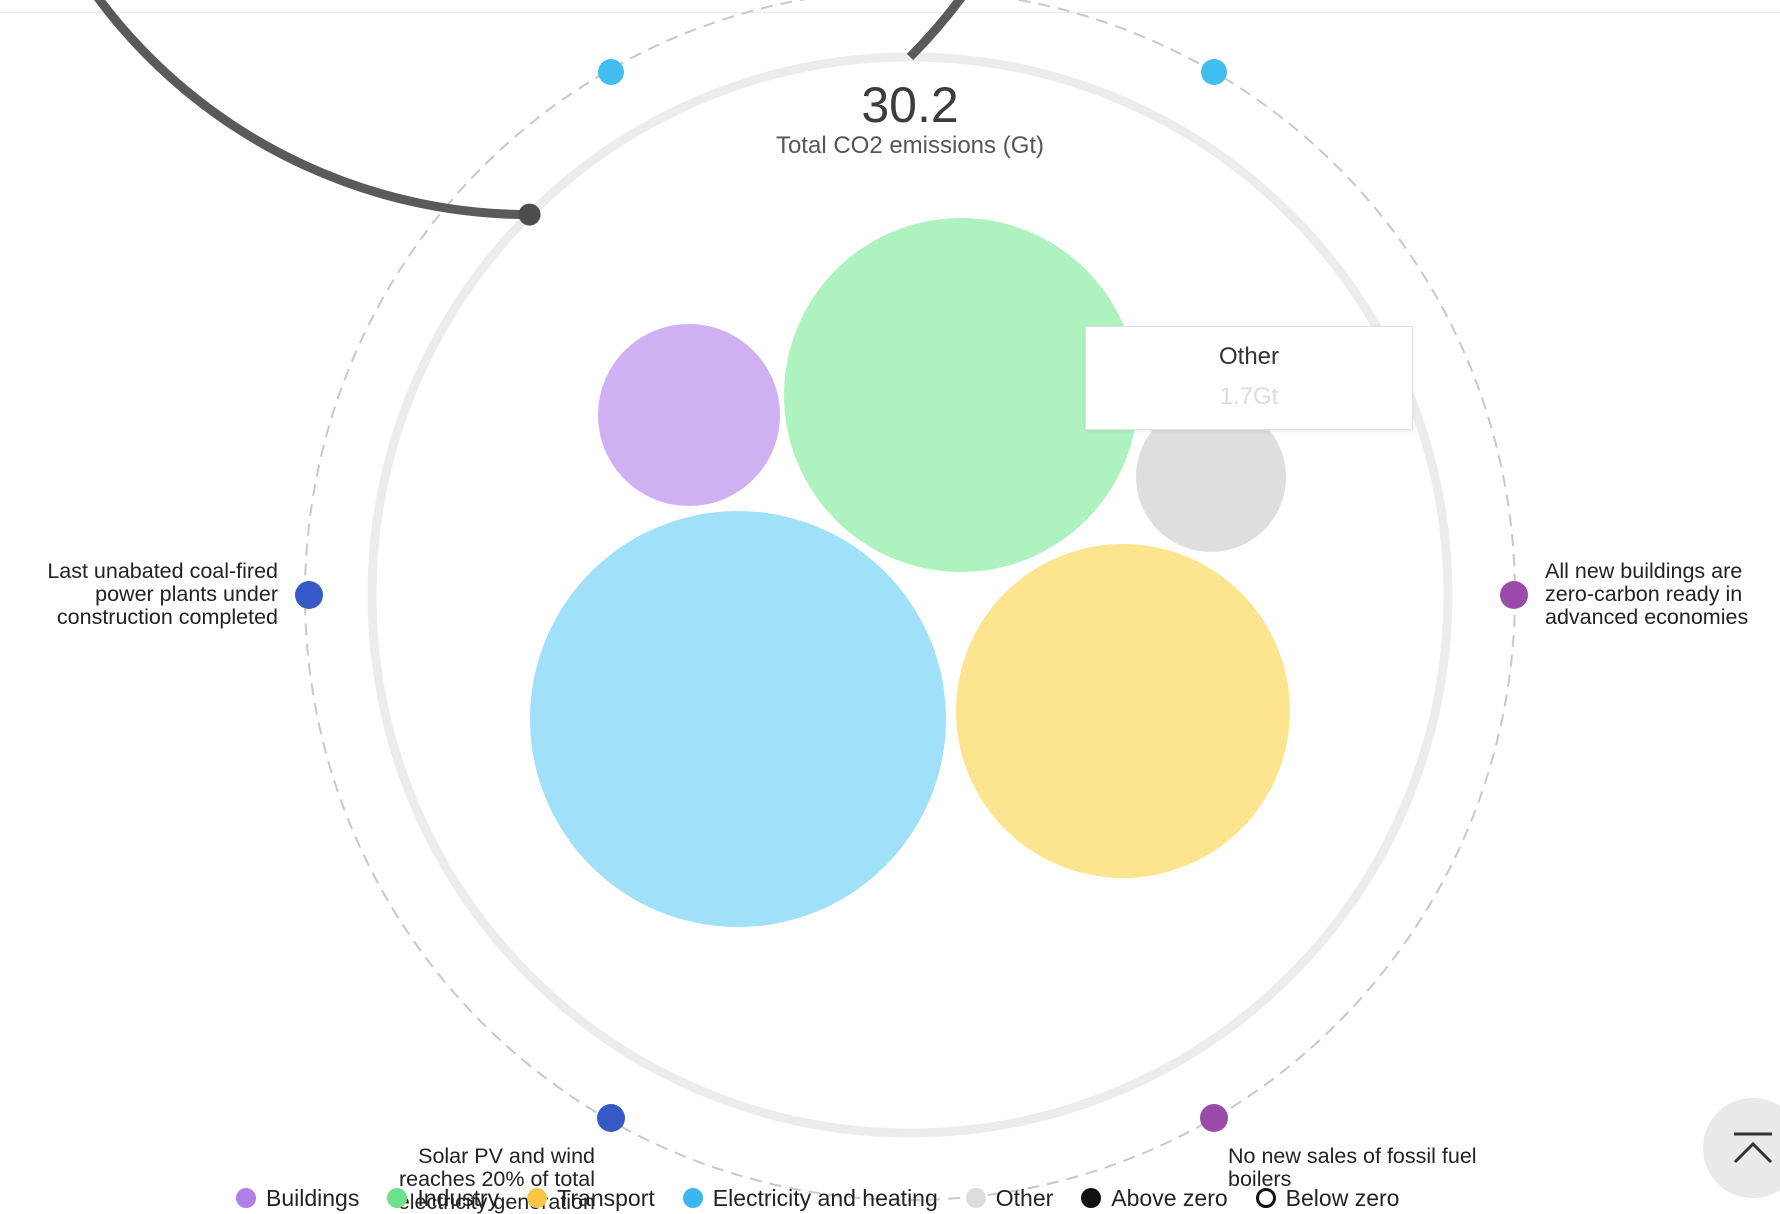 The image size is (1780, 1214). Describe the element at coordinates (1214, 72) in the screenshot. I see `milestone-marker-top-right` at that location.